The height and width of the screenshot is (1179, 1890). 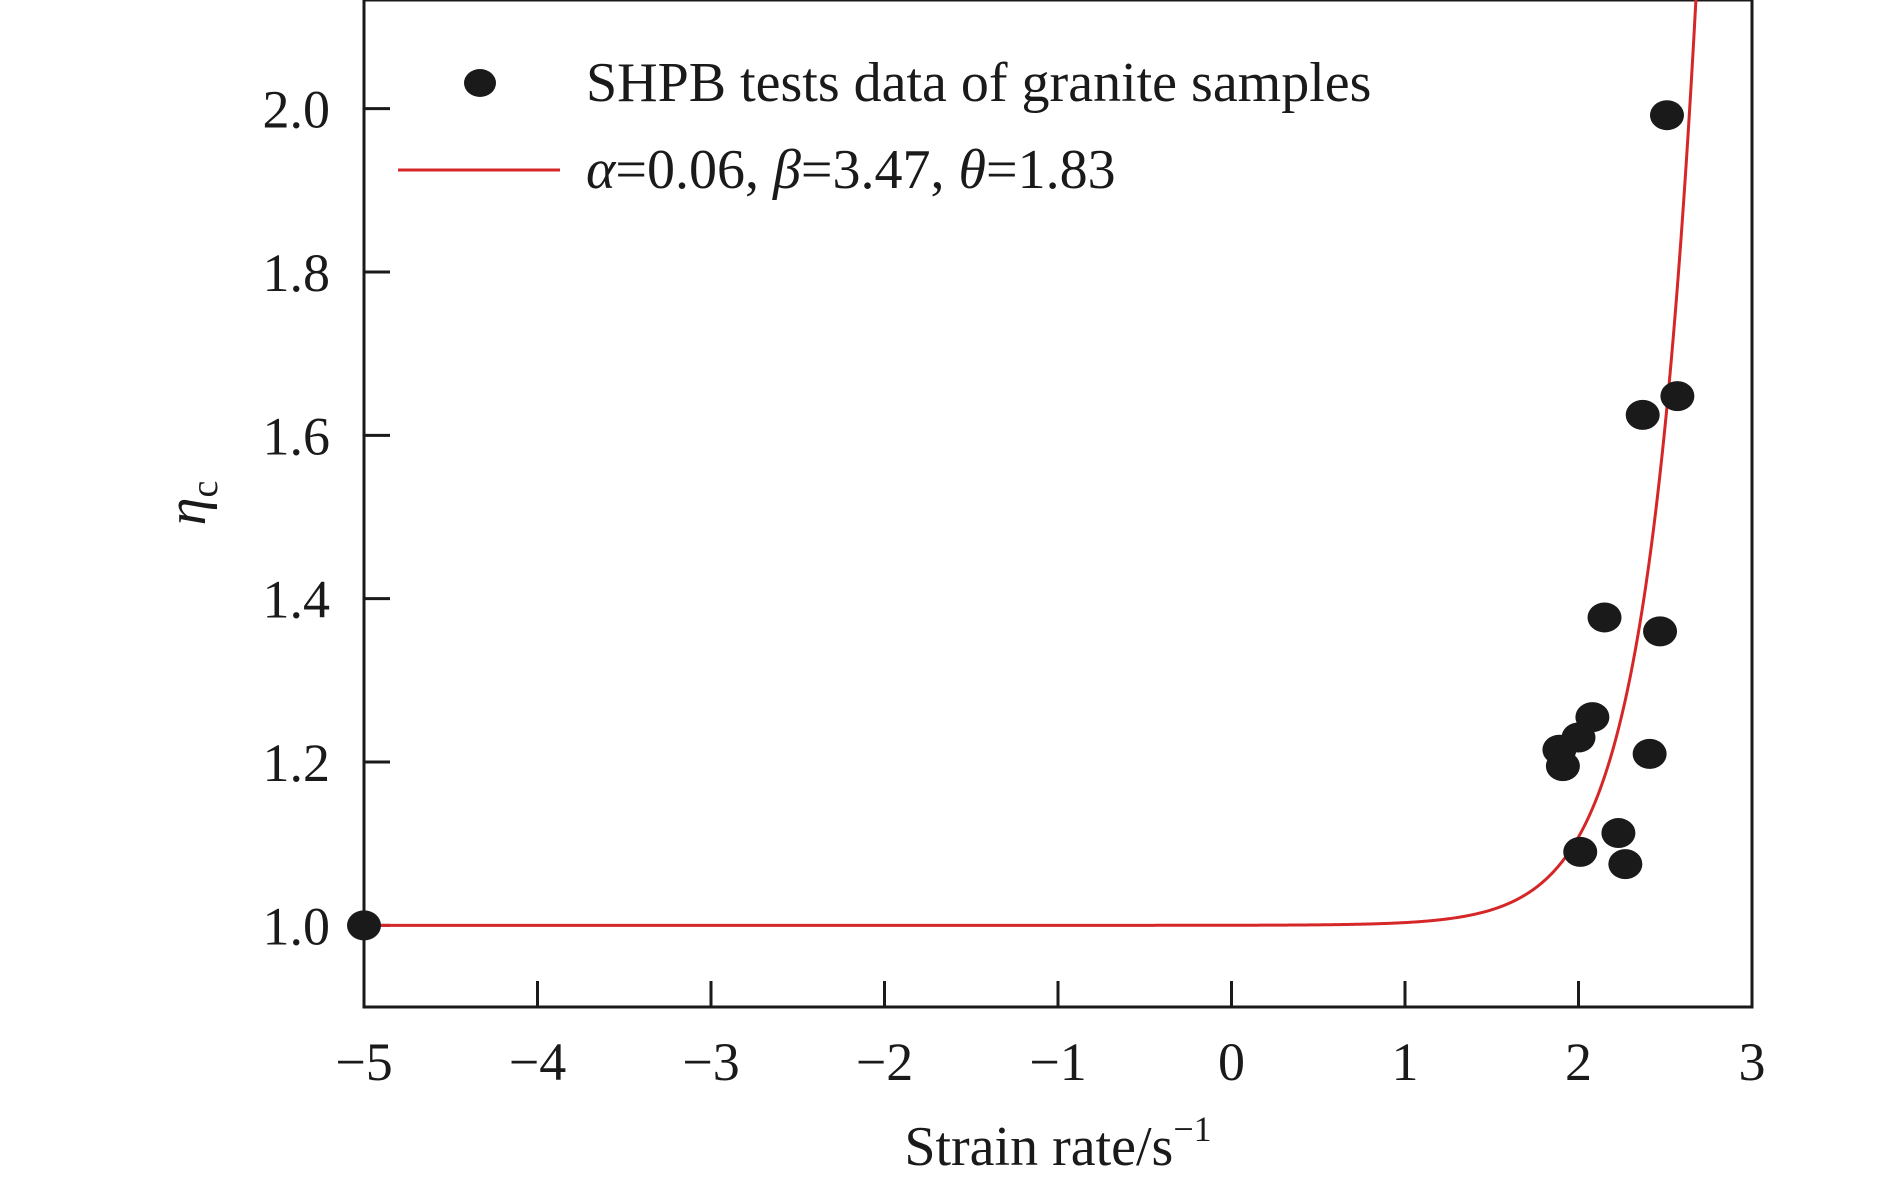 I want to click on y-axis-title-subscript: c, so click(x=205, y=489).